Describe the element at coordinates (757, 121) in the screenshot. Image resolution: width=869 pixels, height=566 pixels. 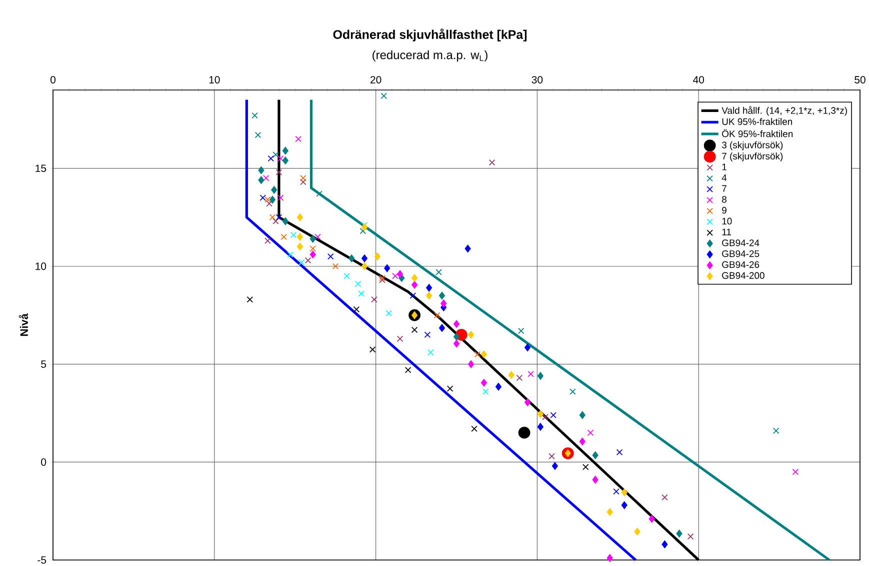
I see `legend-label: UK 95%-fraktilen` at that location.